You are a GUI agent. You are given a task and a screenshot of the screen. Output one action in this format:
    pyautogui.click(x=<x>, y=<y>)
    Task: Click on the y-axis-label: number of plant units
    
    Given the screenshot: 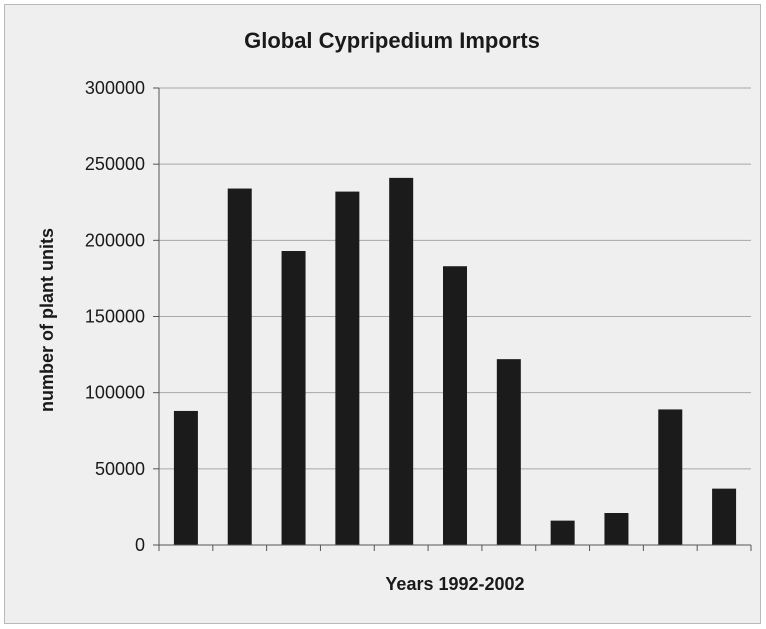 What is the action you would take?
    pyautogui.click(x=47, y=320)
    